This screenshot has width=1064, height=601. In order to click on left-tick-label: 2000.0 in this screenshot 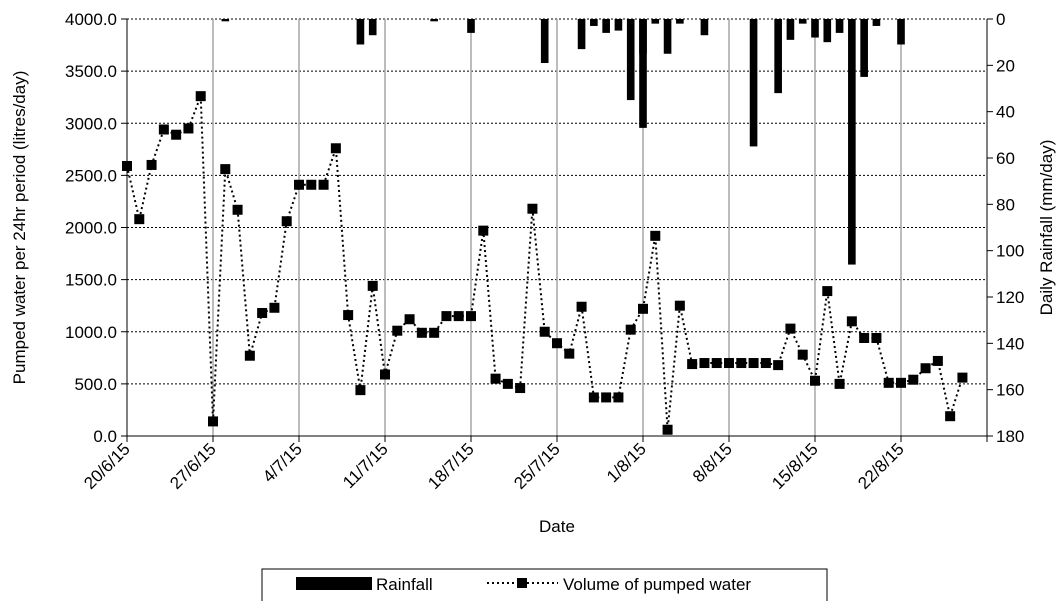, I will do `click(91, 228)`.